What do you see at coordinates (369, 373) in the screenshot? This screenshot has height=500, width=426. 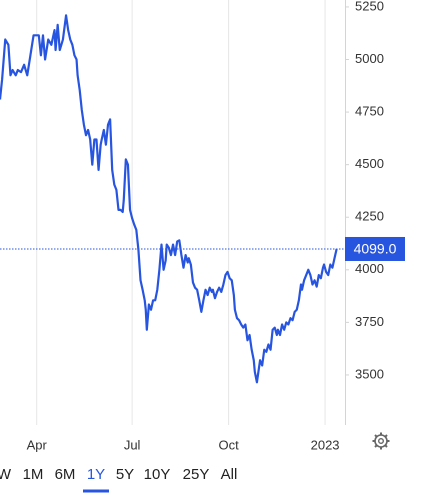 I see `y-tick-label: 3500` at bounding box center [369, 373].